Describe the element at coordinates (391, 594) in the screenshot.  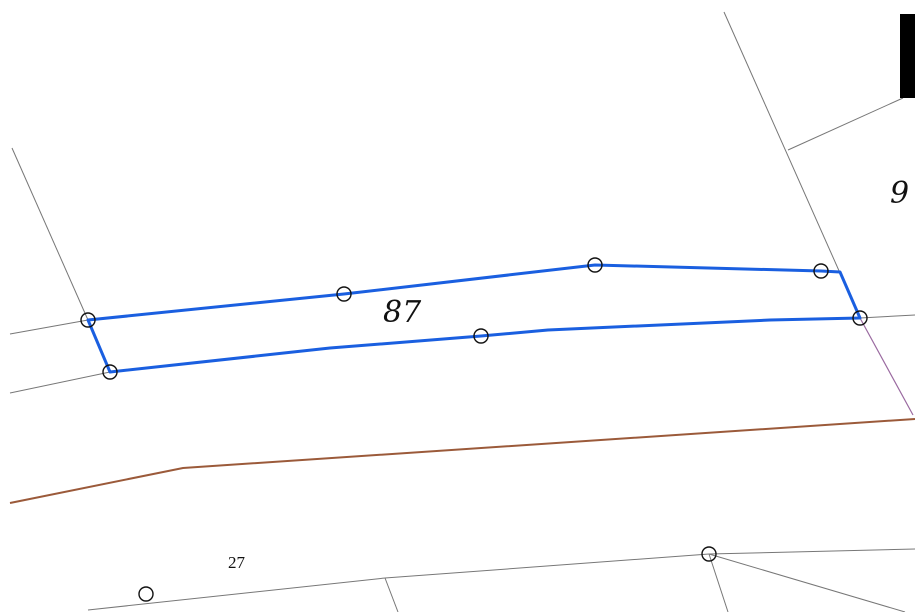
I see `boundary-lower-drop` at that location.